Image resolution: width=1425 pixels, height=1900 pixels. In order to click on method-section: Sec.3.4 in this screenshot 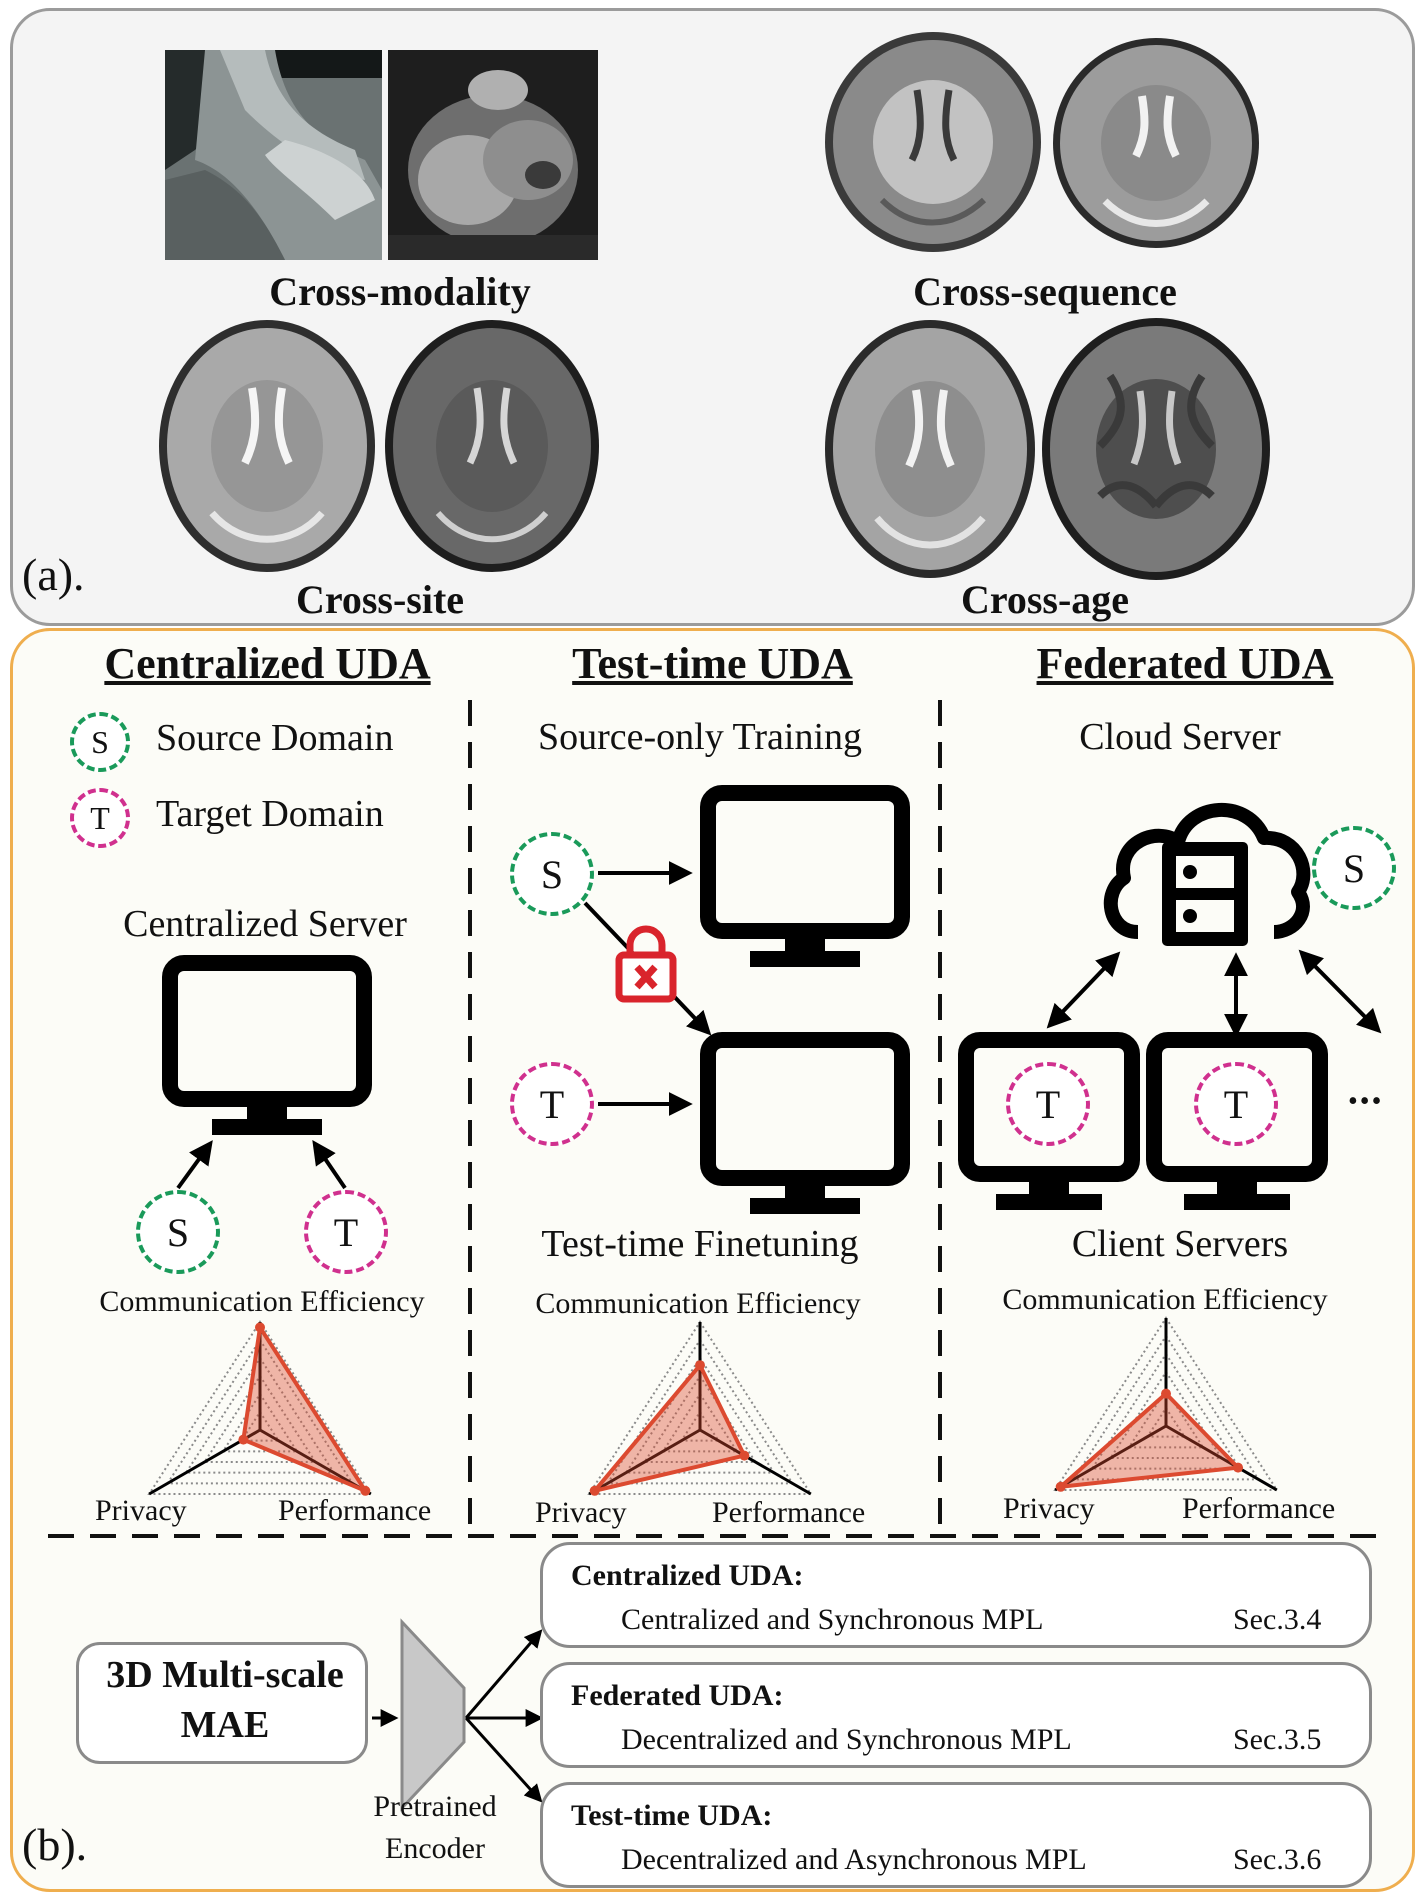, I will do `click(1277, 1619)`.